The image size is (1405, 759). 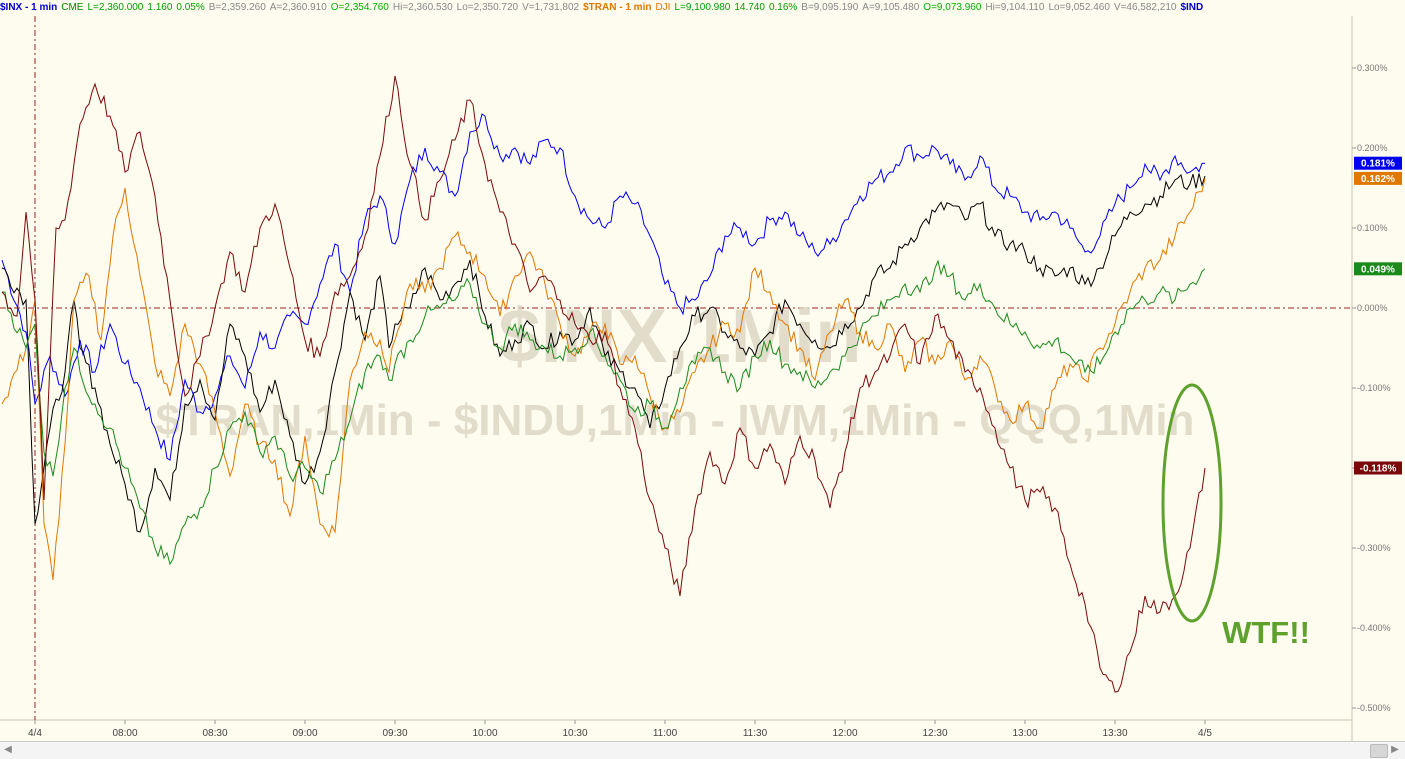 What do you see at coordinates (422, 7) in the screenshot?
I see `inx-hi: Hi=2,360.530` at bounding box center [422, 7].